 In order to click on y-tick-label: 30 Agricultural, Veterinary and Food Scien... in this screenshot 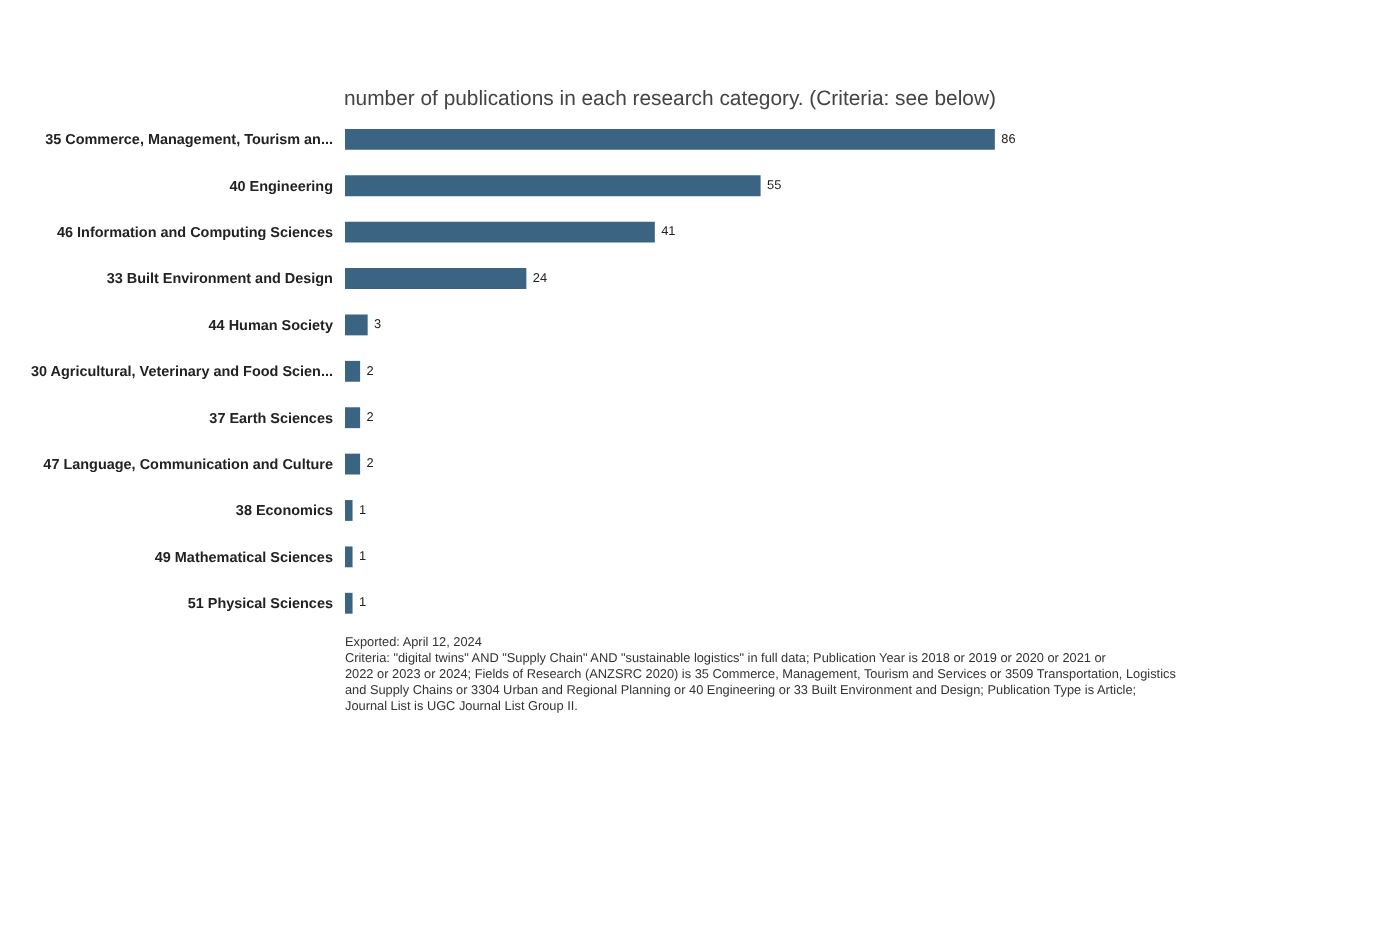, I will do `click(182, 371)`.